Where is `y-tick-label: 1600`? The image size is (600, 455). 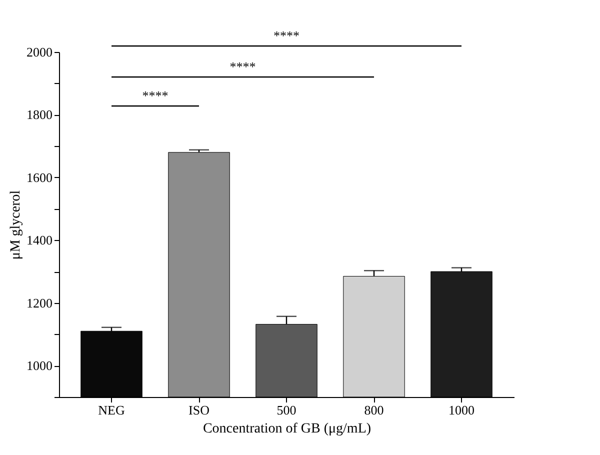 y-tick-label: 1600 is located at coordinates (39, 177).